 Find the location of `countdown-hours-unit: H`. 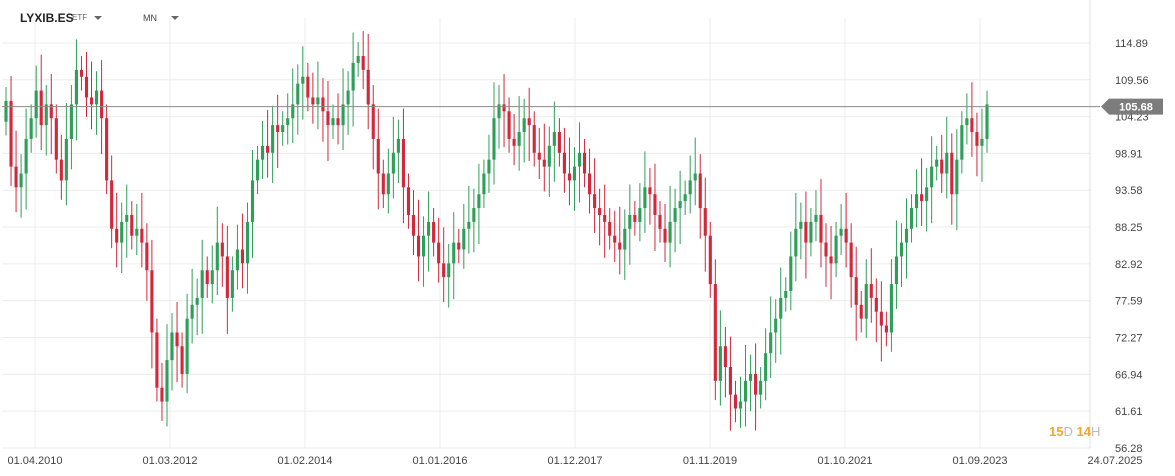

countdown-hours-unit: H is located at coordinates (1095, 431).